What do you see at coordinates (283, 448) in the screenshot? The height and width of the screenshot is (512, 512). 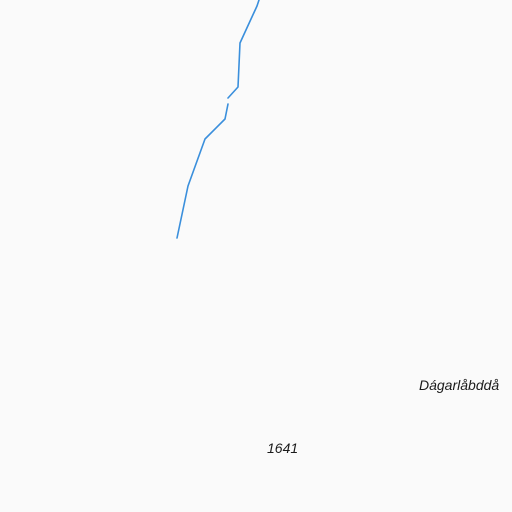 I see `elevation-label: 1641` at bounding box center [283, 448].